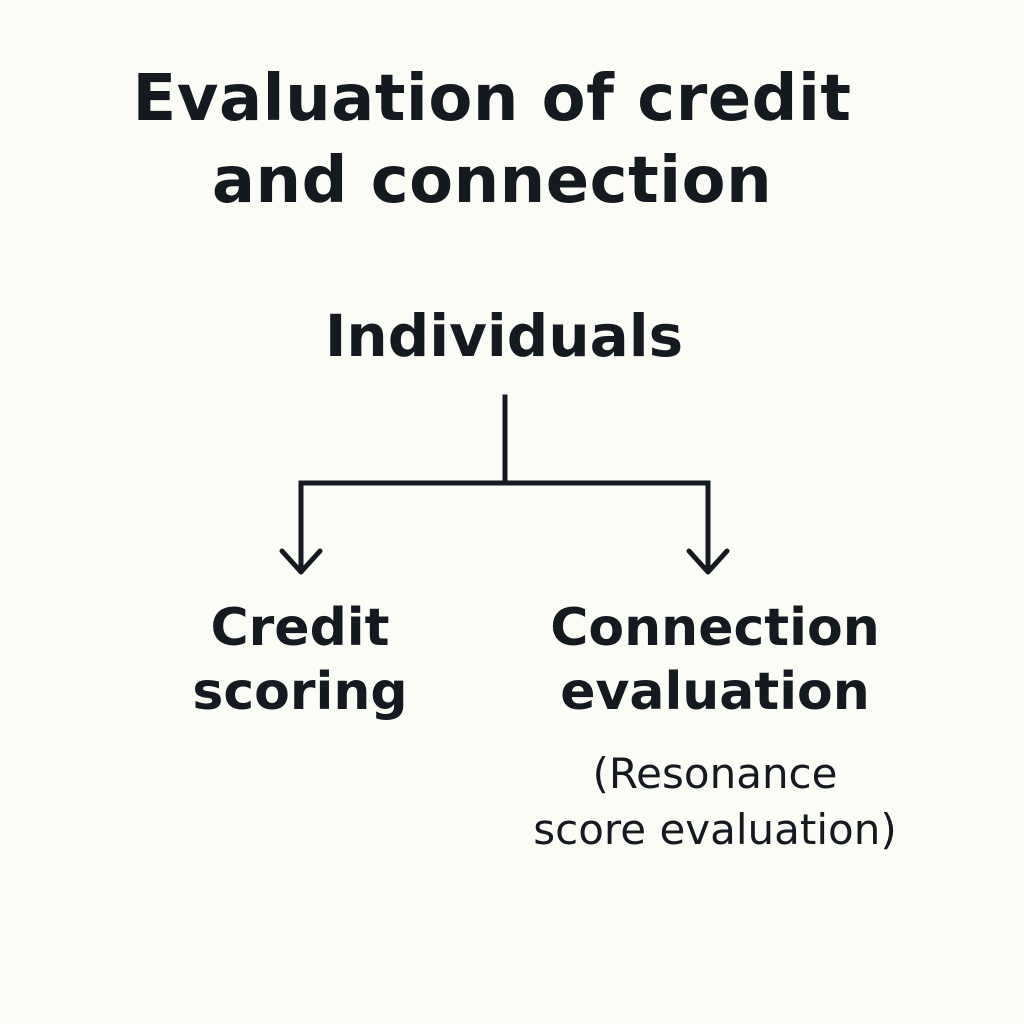 This screenshot has width=1024, height=1024. I want to click on node-credit-scoring: Credit scoring, so click(300, 660).